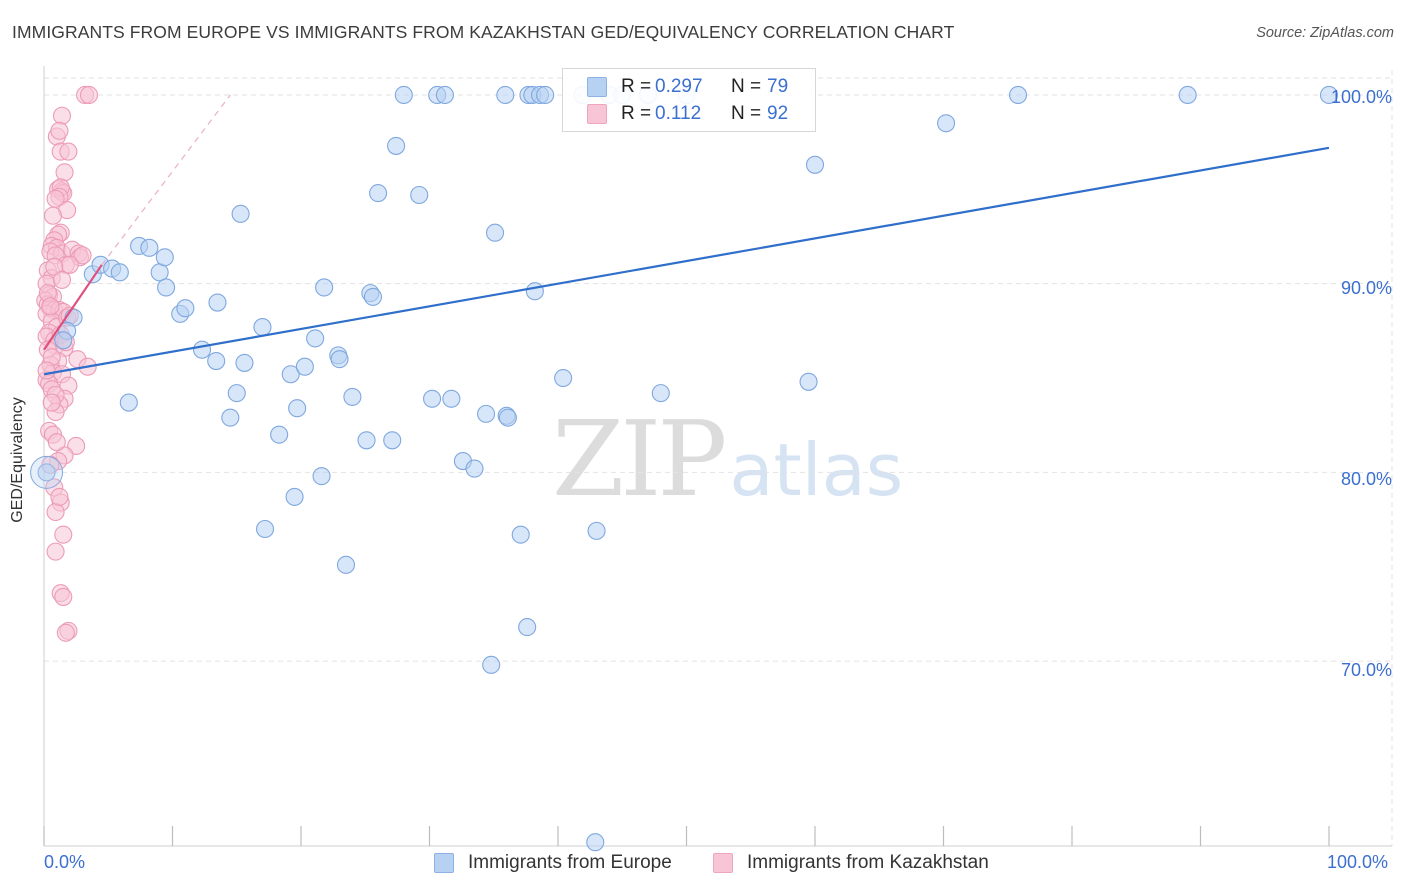 The height and width of the screenshot is (892, 1406). What do you see at coordinates (868, 862) in the screenshot?
I see `kazakhstan-legend-label: Immigrants from Kazakhstan` at bounding box center [868, 862].